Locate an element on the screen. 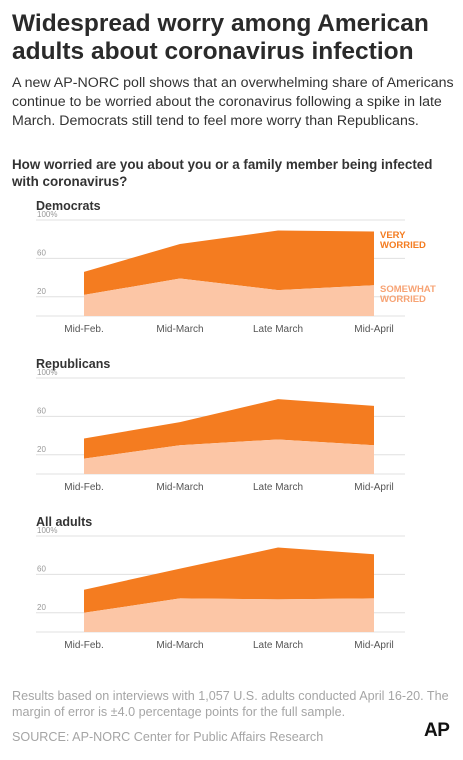 Image resolution: width=463 pixels, height=760 pixels. area-very-worried-democrats is located at coordinates (229, 262).